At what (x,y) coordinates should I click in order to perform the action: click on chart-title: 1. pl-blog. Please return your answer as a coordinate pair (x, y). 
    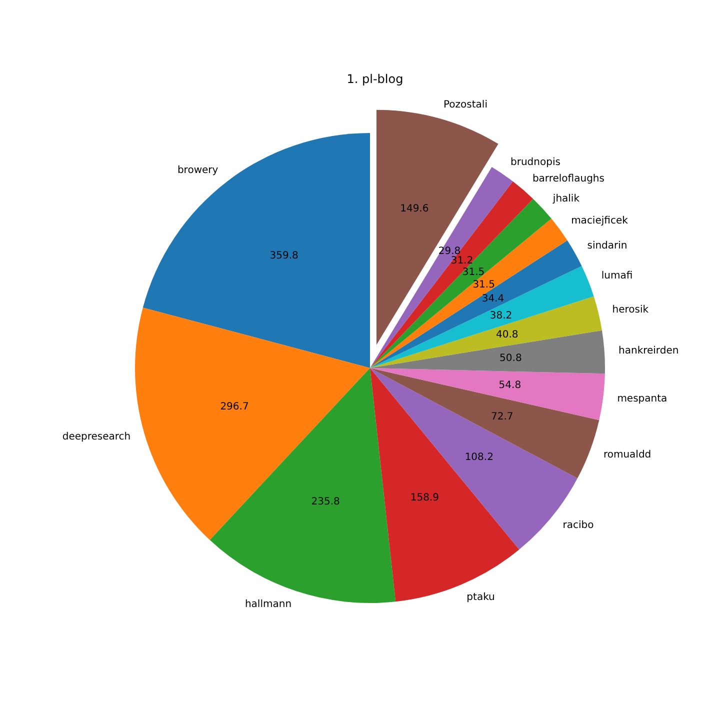
    Looking at the image, I should click on (375, 79).